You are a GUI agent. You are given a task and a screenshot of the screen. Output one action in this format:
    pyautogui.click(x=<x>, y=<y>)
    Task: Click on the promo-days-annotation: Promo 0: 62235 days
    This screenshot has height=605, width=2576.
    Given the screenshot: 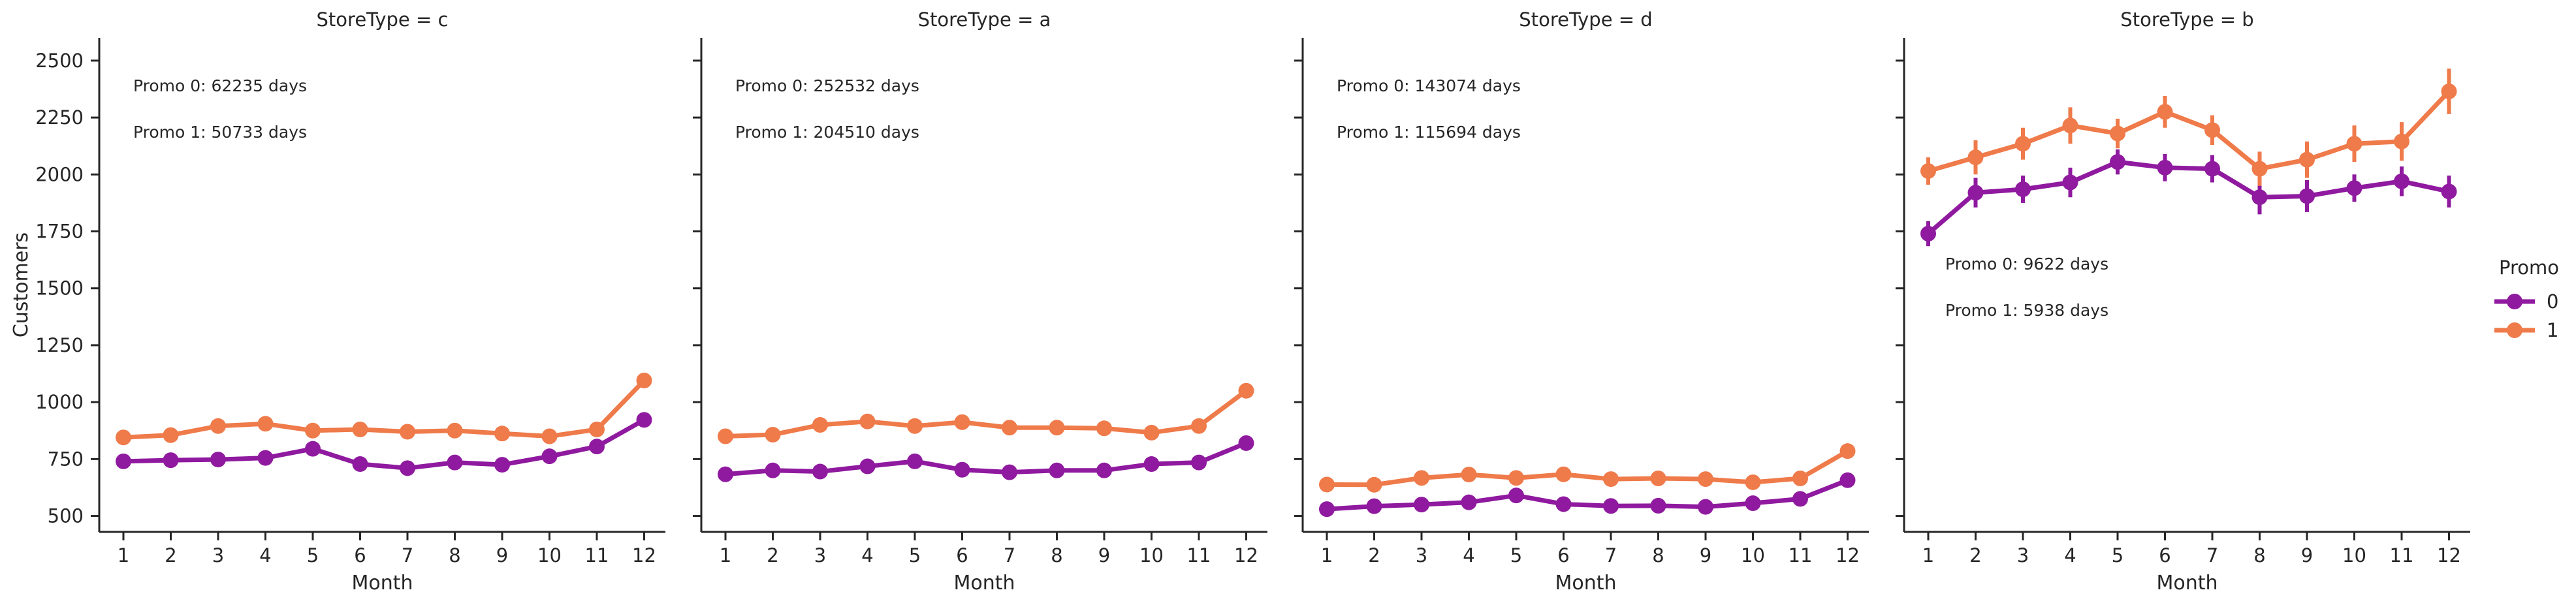 What is the action you would take?
    pyautogui.click(x=220, y=85)
    